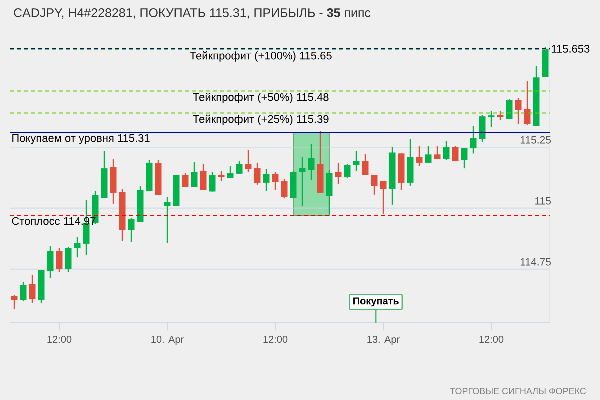  Describe the element at coordinates (81, 139) in the screenshot. I see `ref-line-label: Покупаем от уровня 115.31` at that location.